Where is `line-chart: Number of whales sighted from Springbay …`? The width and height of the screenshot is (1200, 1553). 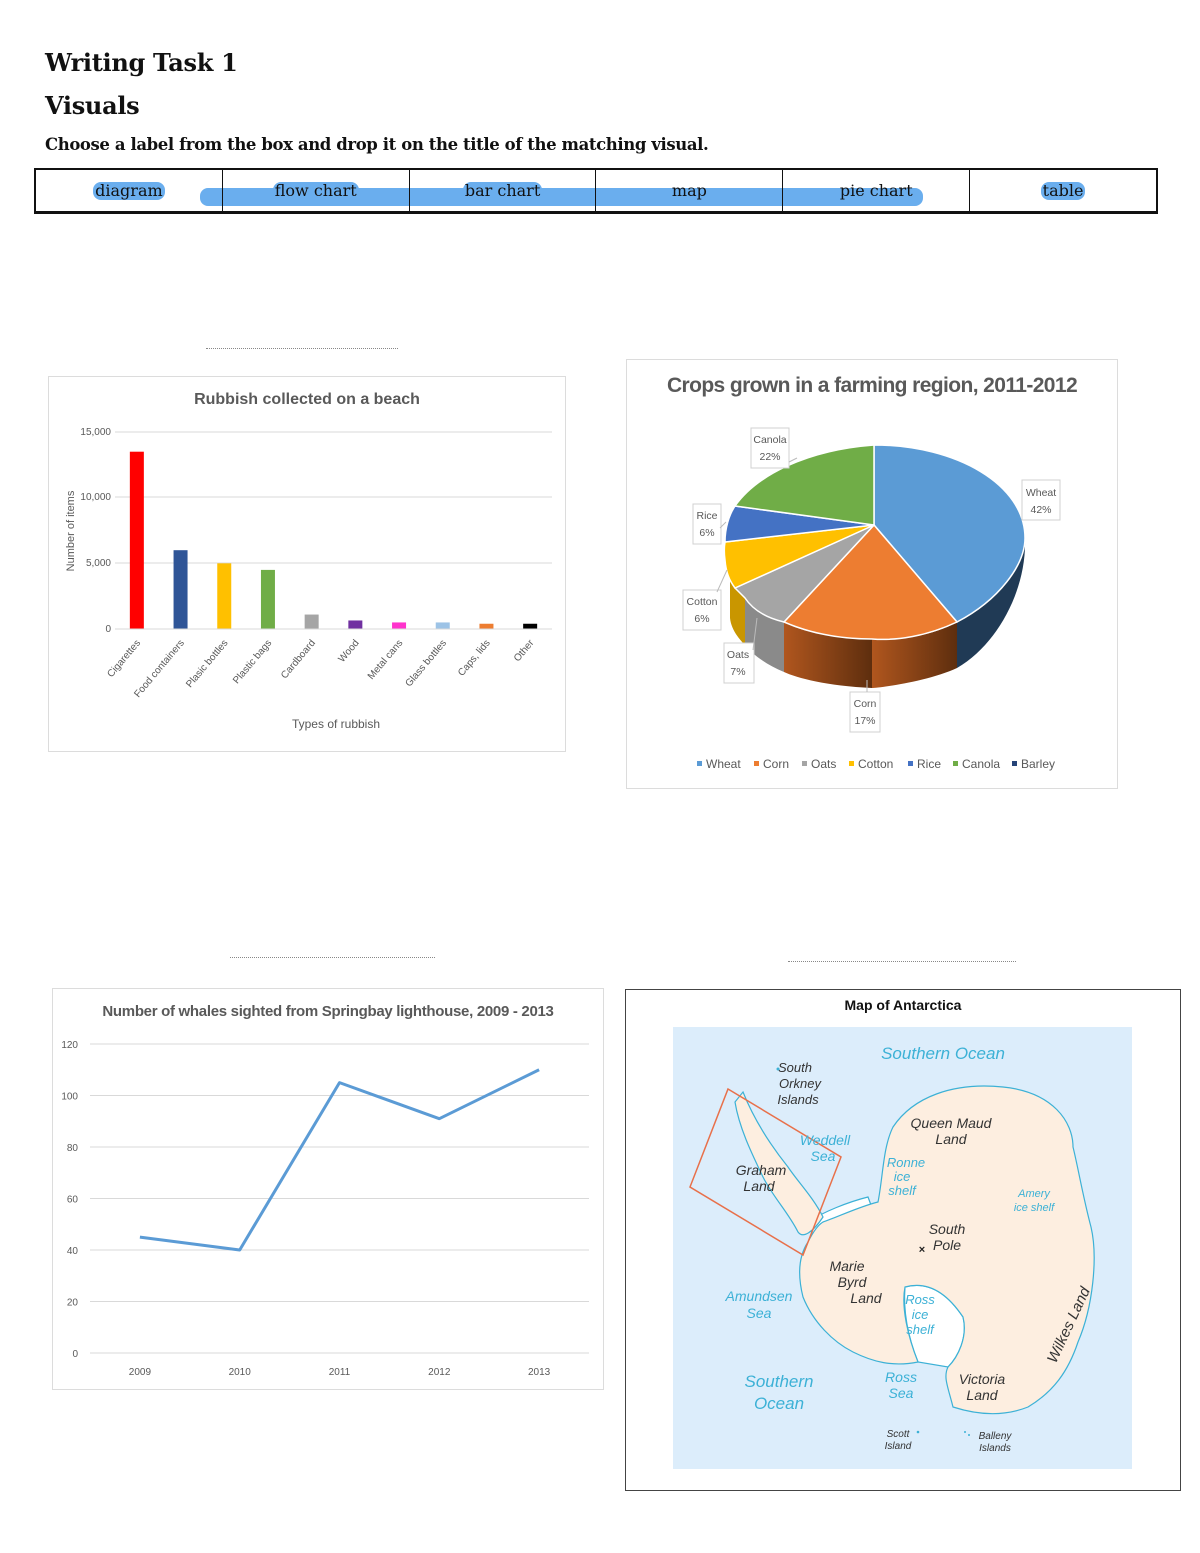
line-chart: Number of whales sighted from Springbay … is located at coordinates (328, 1189).